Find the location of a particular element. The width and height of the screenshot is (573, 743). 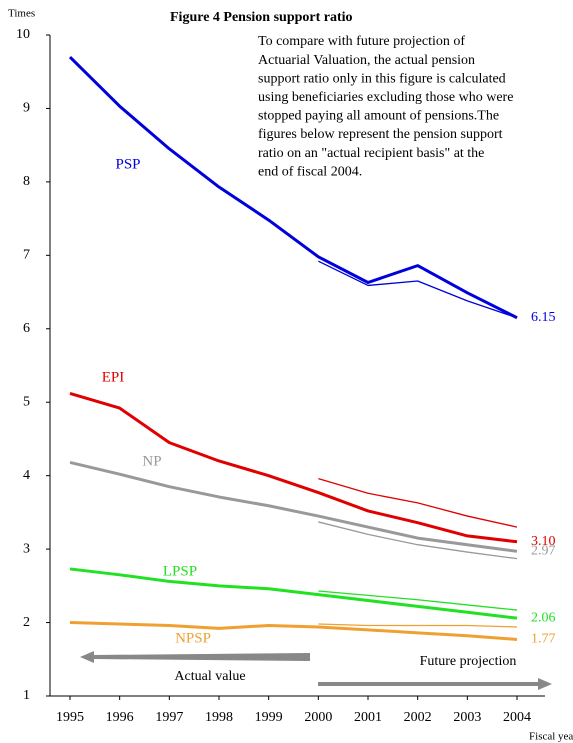

y-tick-label: 4 is located at coordinates (26, 475).